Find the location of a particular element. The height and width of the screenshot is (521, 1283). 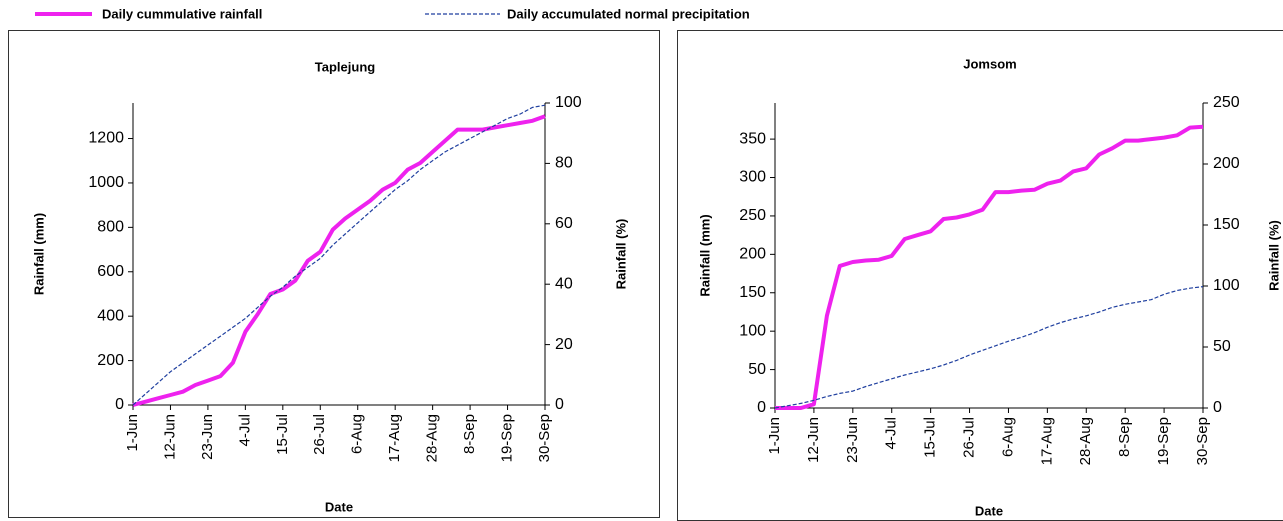

chart-title: Jomsom is located at coordinates (989, 63).